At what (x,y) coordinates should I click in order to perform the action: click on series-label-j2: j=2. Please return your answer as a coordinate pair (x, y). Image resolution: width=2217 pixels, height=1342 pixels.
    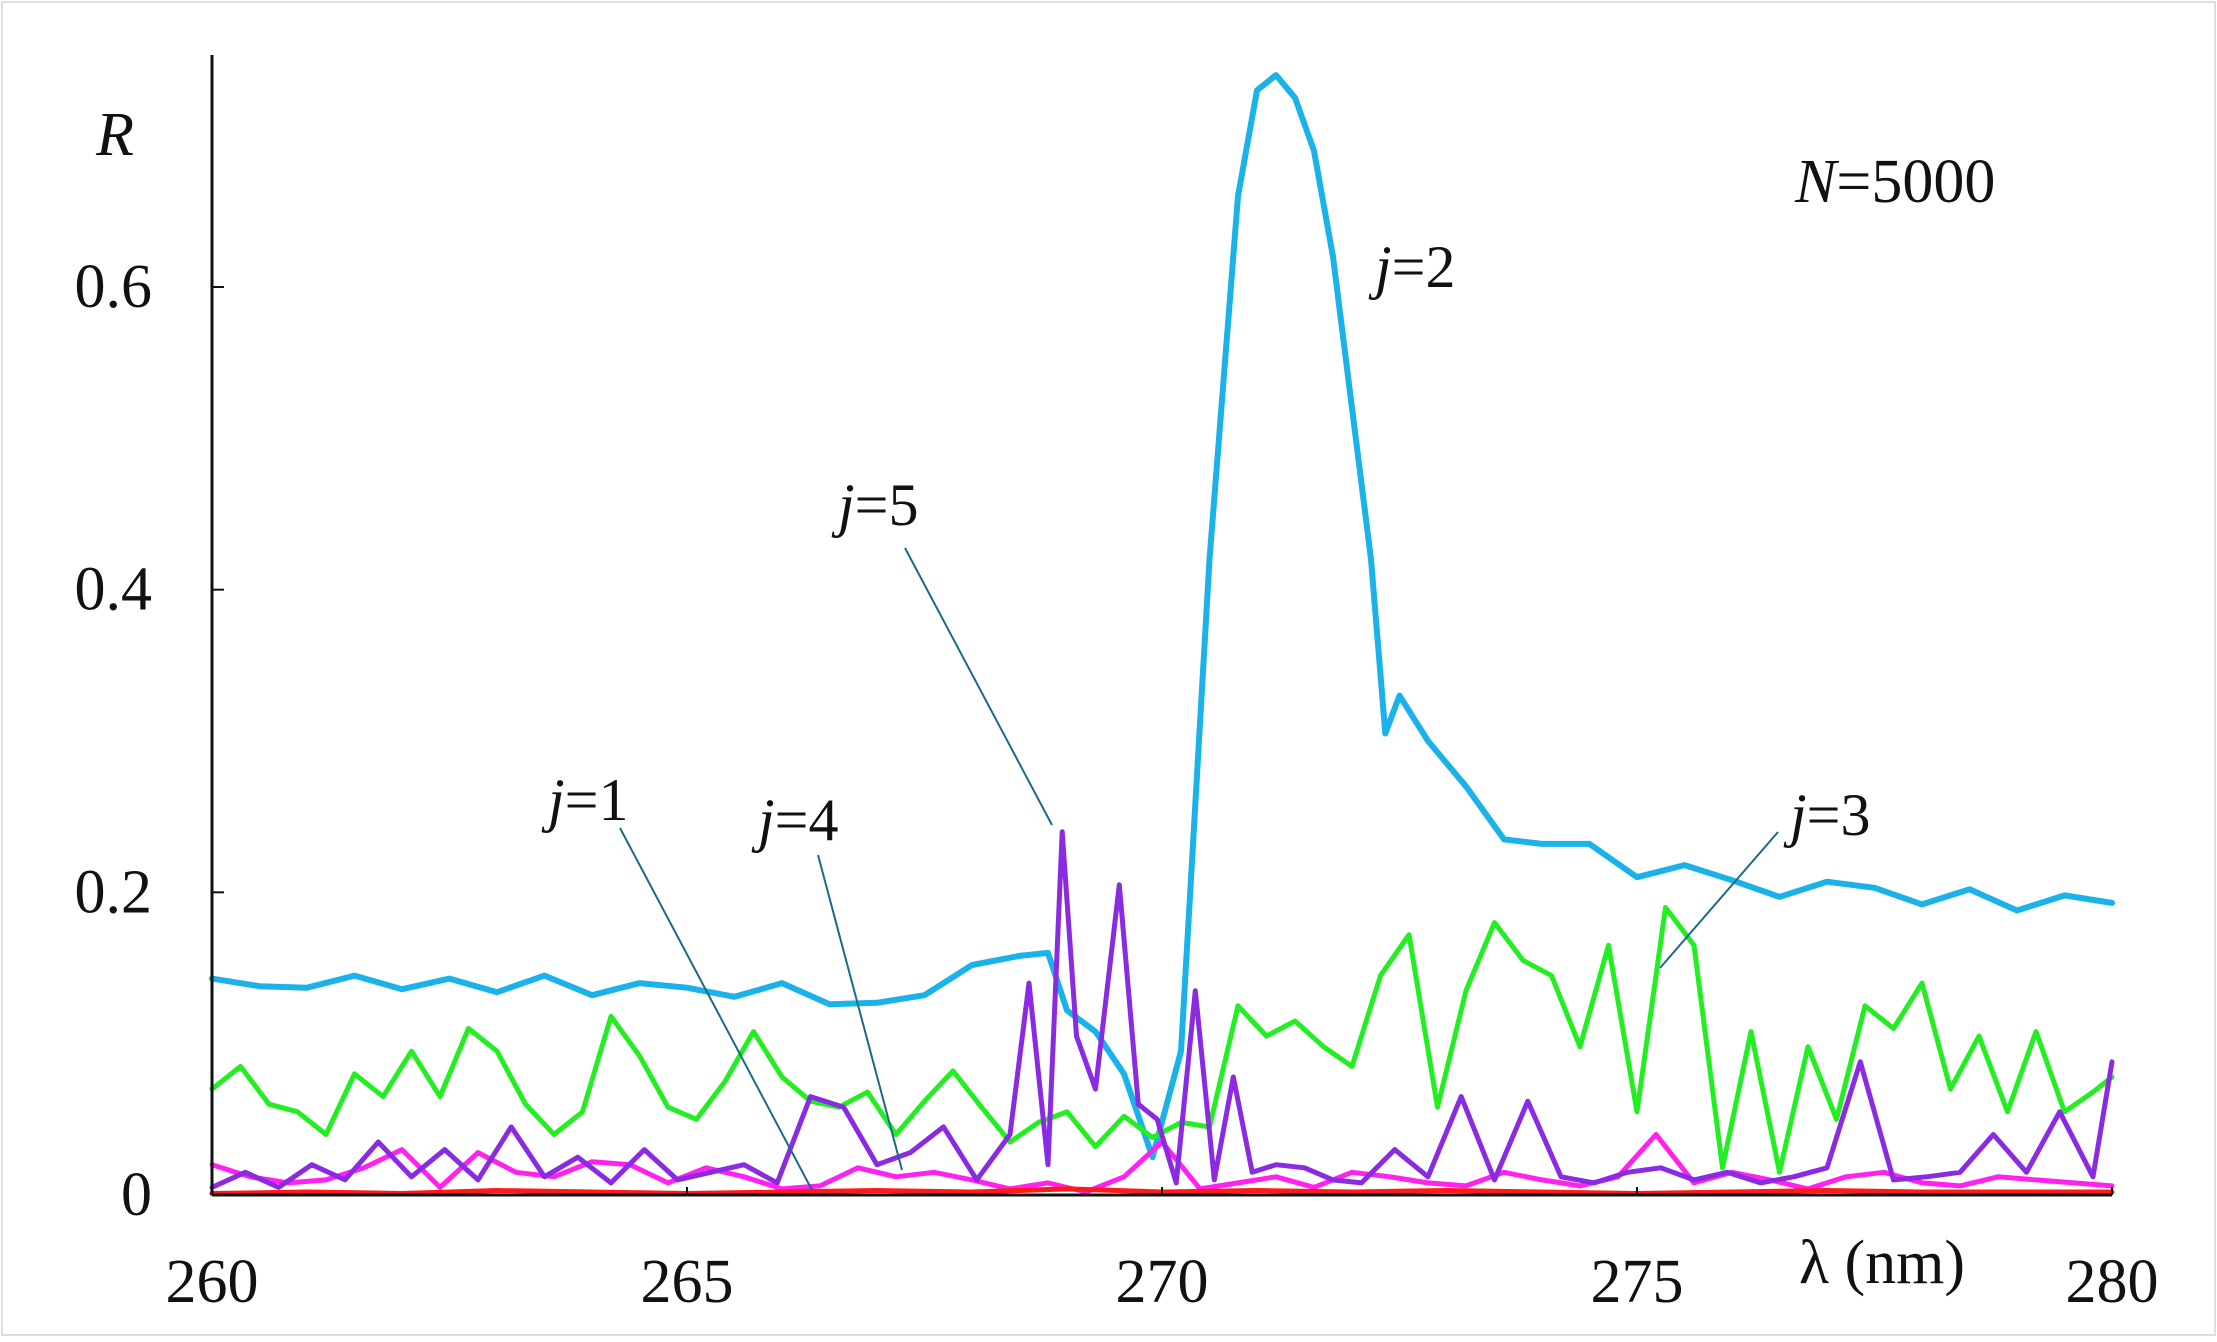
    Looking at the image, I should click on (1412, 267).